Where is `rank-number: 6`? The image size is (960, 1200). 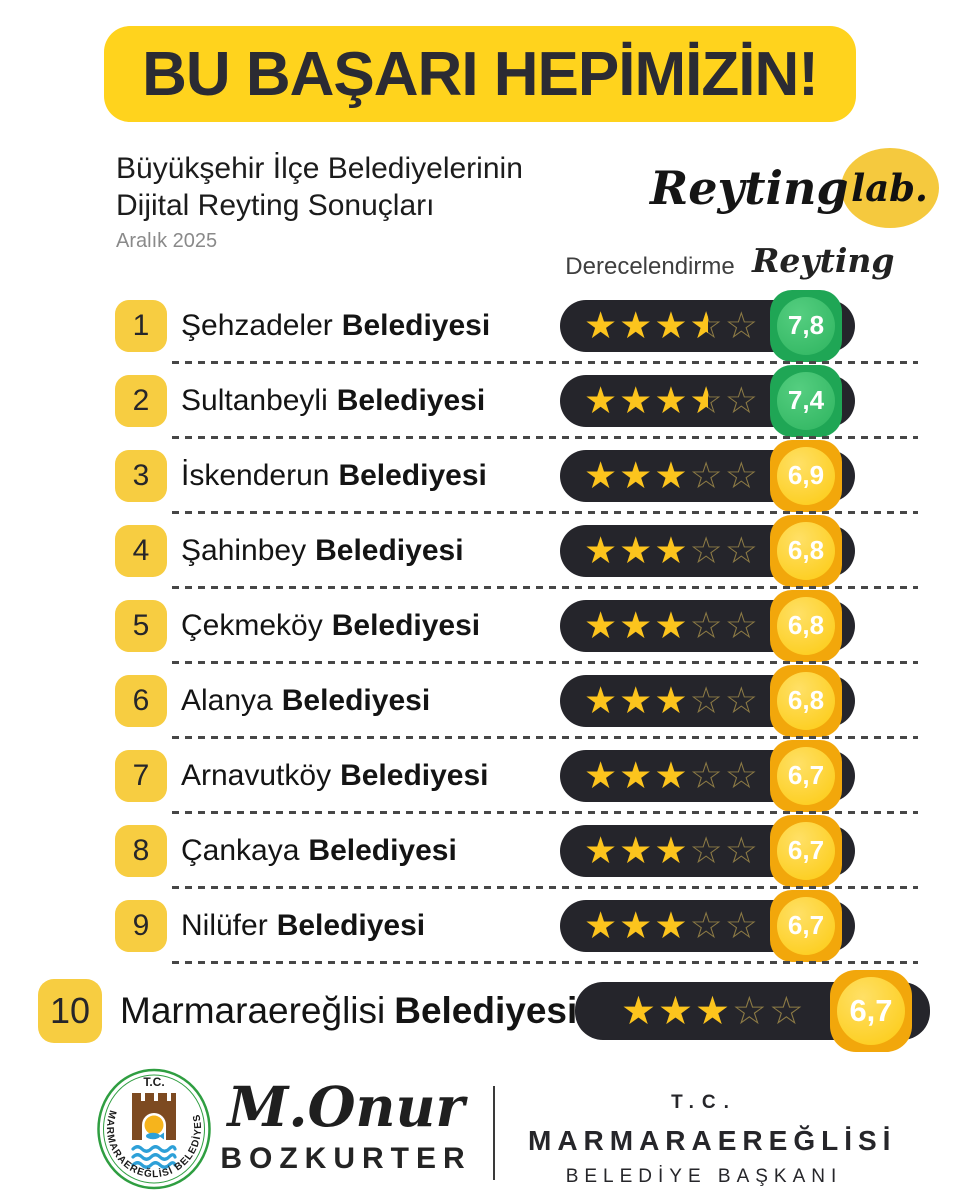
rank-number: 6 is located at coordinates (141, 700).